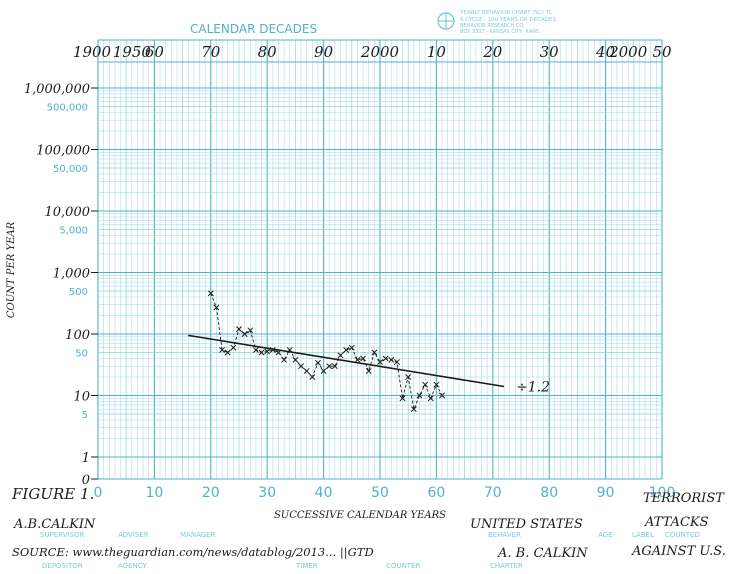 The width and height of the screenshot is (732, 574). What do you see at coordinates (506, 13) in the screenshot?
I see `brand-line-1: YEARLY BEHAVIOR CHART (SC) TC` at bounding box center [506, 13].